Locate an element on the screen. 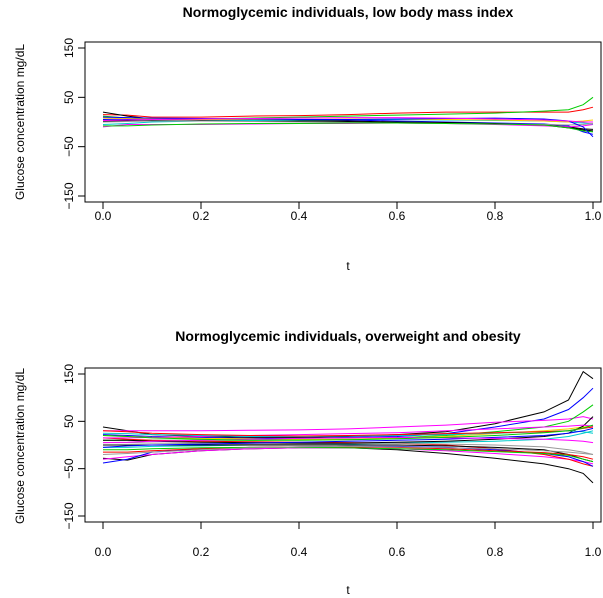 This screenshot has height=598, width=603. chart-1-x-axis-label: t is located at coordinates (348, 266).